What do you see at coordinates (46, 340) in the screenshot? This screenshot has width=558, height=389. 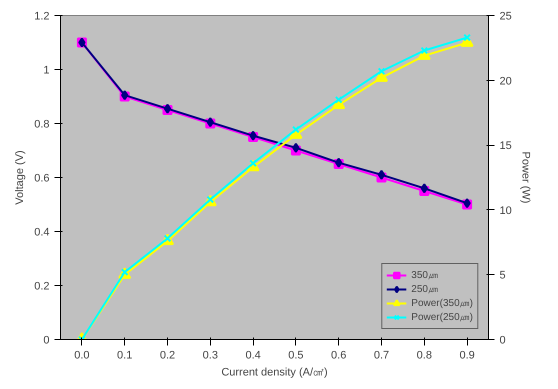 I see `y-tick-label: 0` at bounding box center [46, 340].